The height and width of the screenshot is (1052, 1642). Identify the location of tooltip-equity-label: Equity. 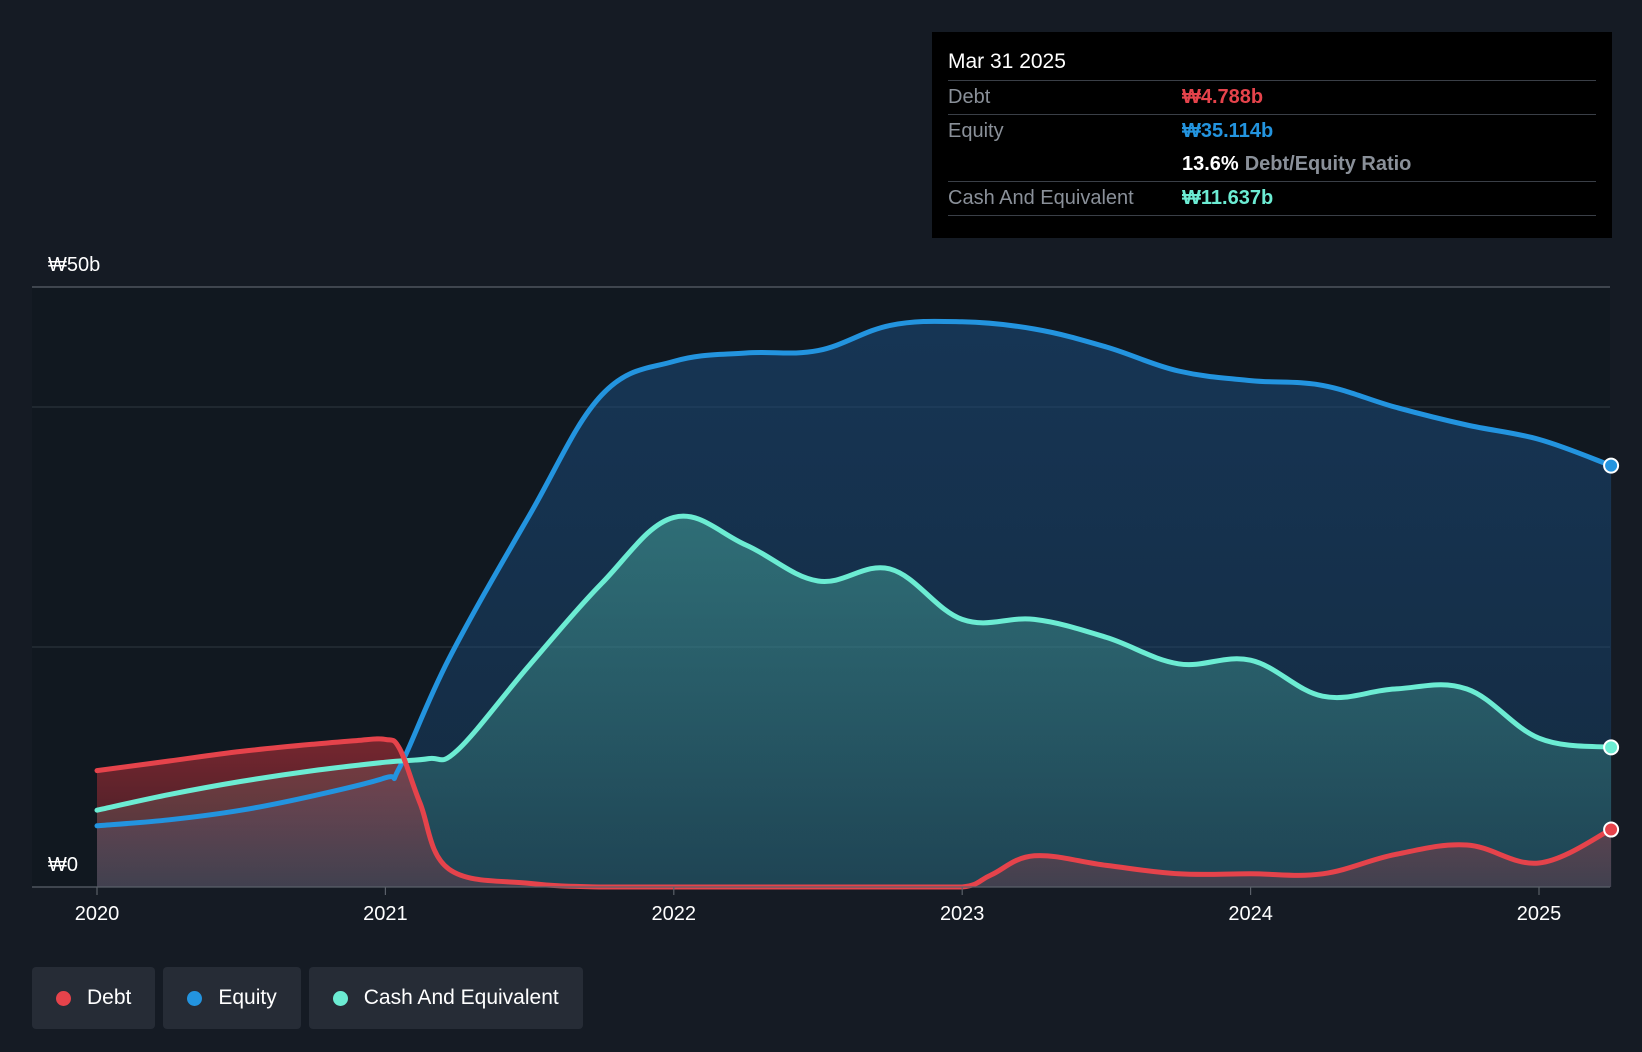
(976, 131).